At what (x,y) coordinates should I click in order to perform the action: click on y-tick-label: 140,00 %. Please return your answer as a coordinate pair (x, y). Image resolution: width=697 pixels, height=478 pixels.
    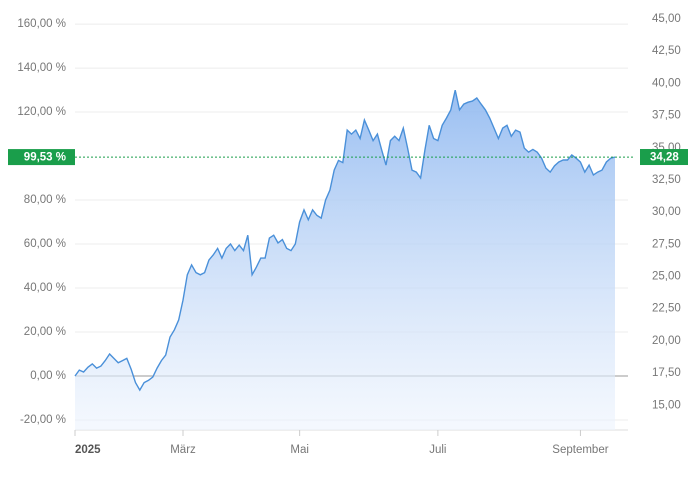
    Looking at the image, I should click on (41, 68).